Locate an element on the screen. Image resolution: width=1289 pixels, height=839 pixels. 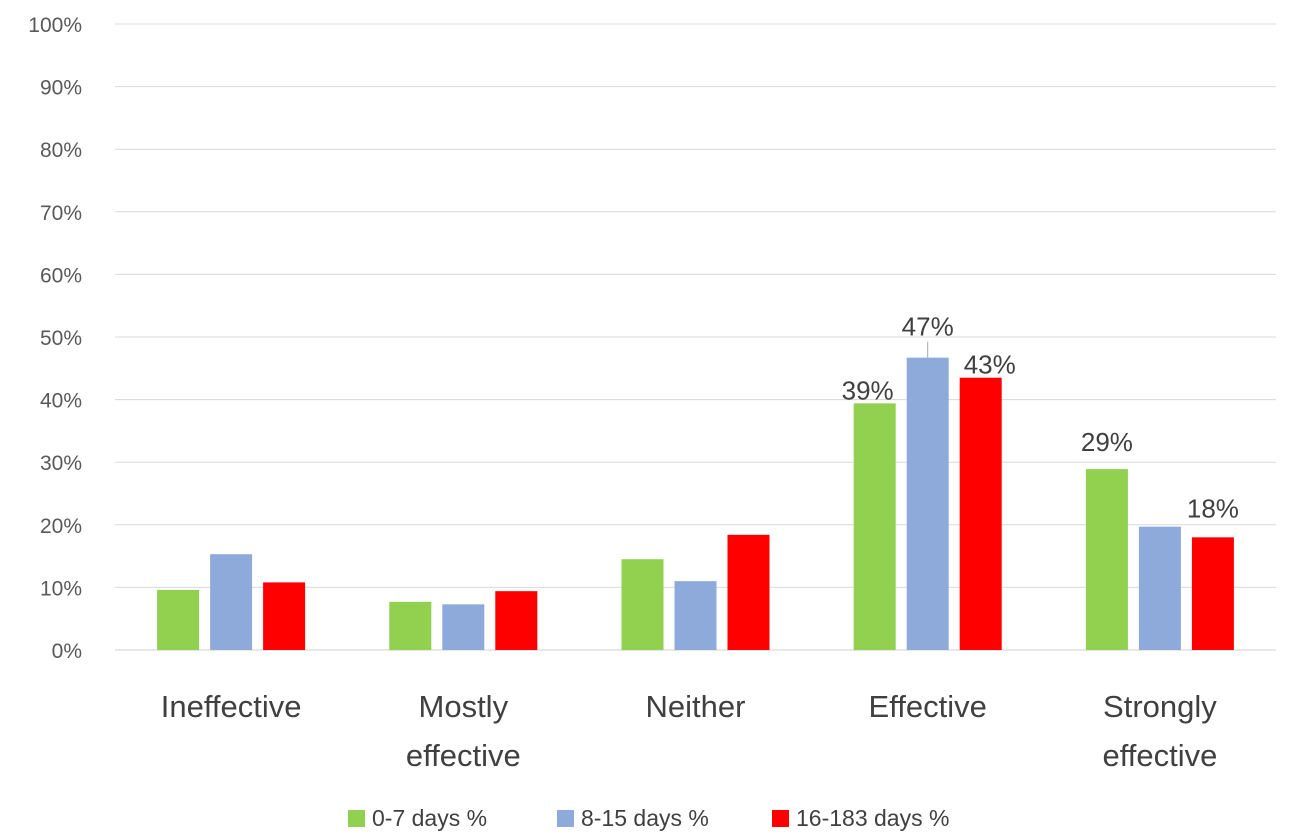
data-label: 18% is located at coordinates (1213, 508).